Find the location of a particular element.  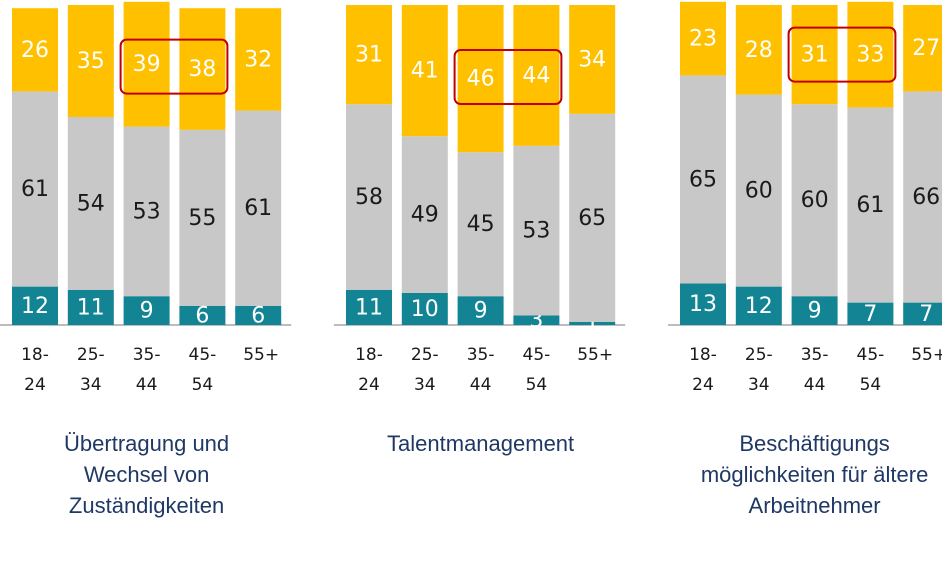

value-label: 28 is located at coordinates (759, 50).